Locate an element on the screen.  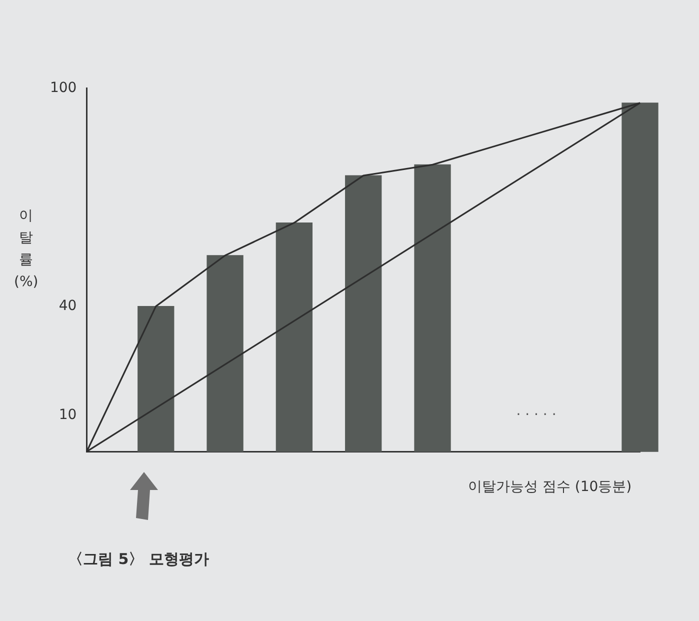
y-tick-label: 10 is located at coordinates (67, 414).